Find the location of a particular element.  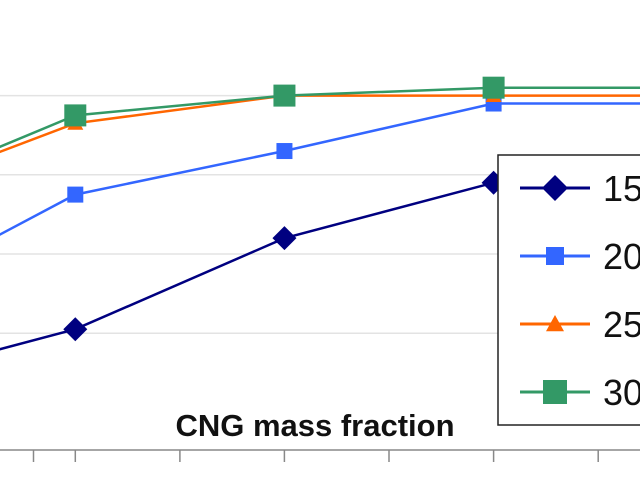

legend-label-30: 30 is located at coordinates (621, 392).